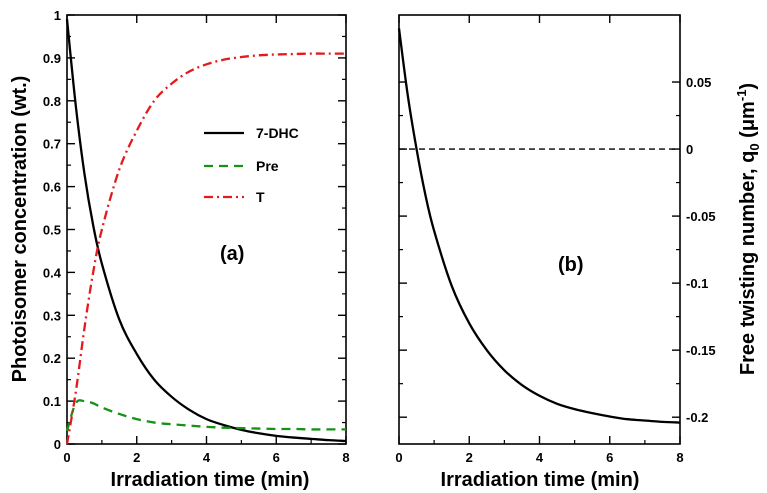  What do you see at coordinates (52, 58) in the screenshot?
I see `y-tick-label: 0.9` at bounding box center [52, 58].